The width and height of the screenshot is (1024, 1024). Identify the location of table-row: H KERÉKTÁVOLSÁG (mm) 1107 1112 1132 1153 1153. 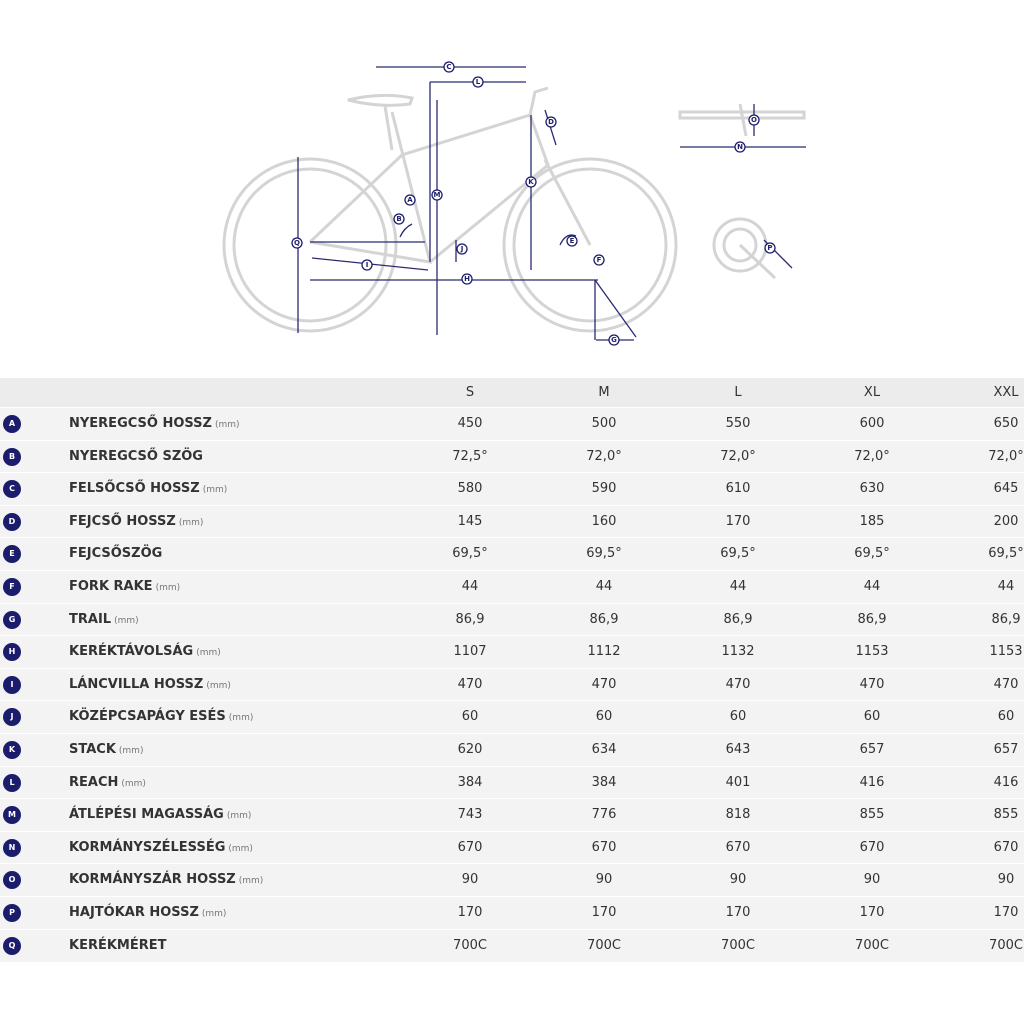
(512, 651).